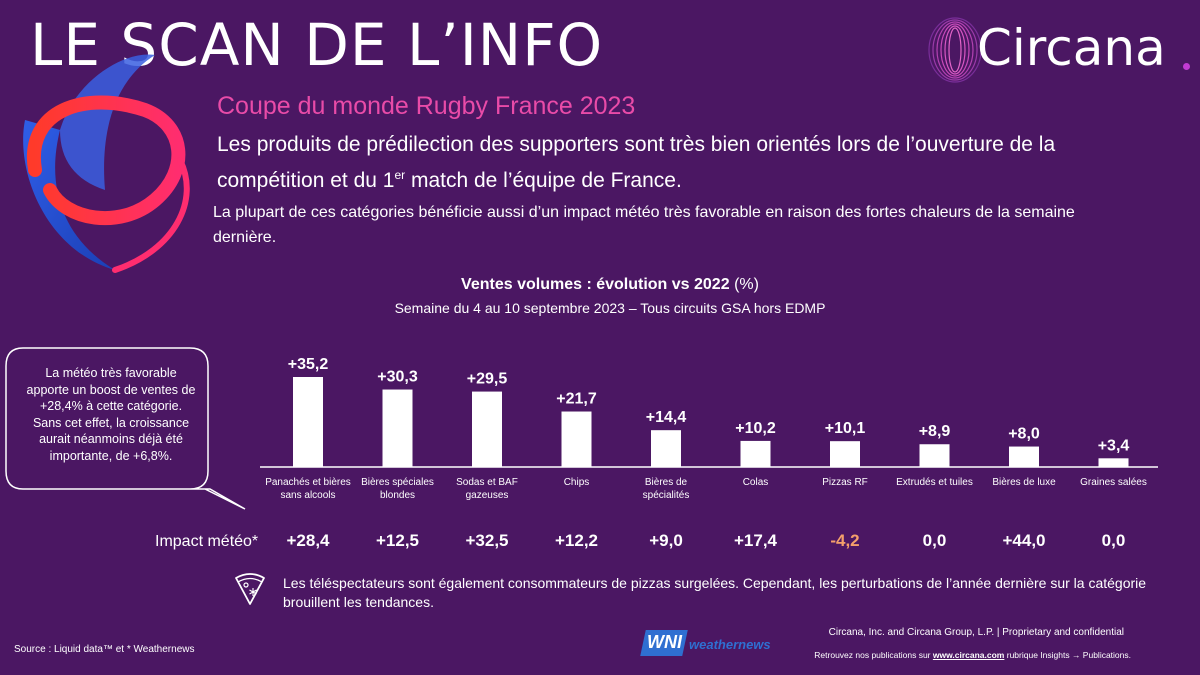  I want to click on weathernews-wordmark: weathernews, so click(730, 644).